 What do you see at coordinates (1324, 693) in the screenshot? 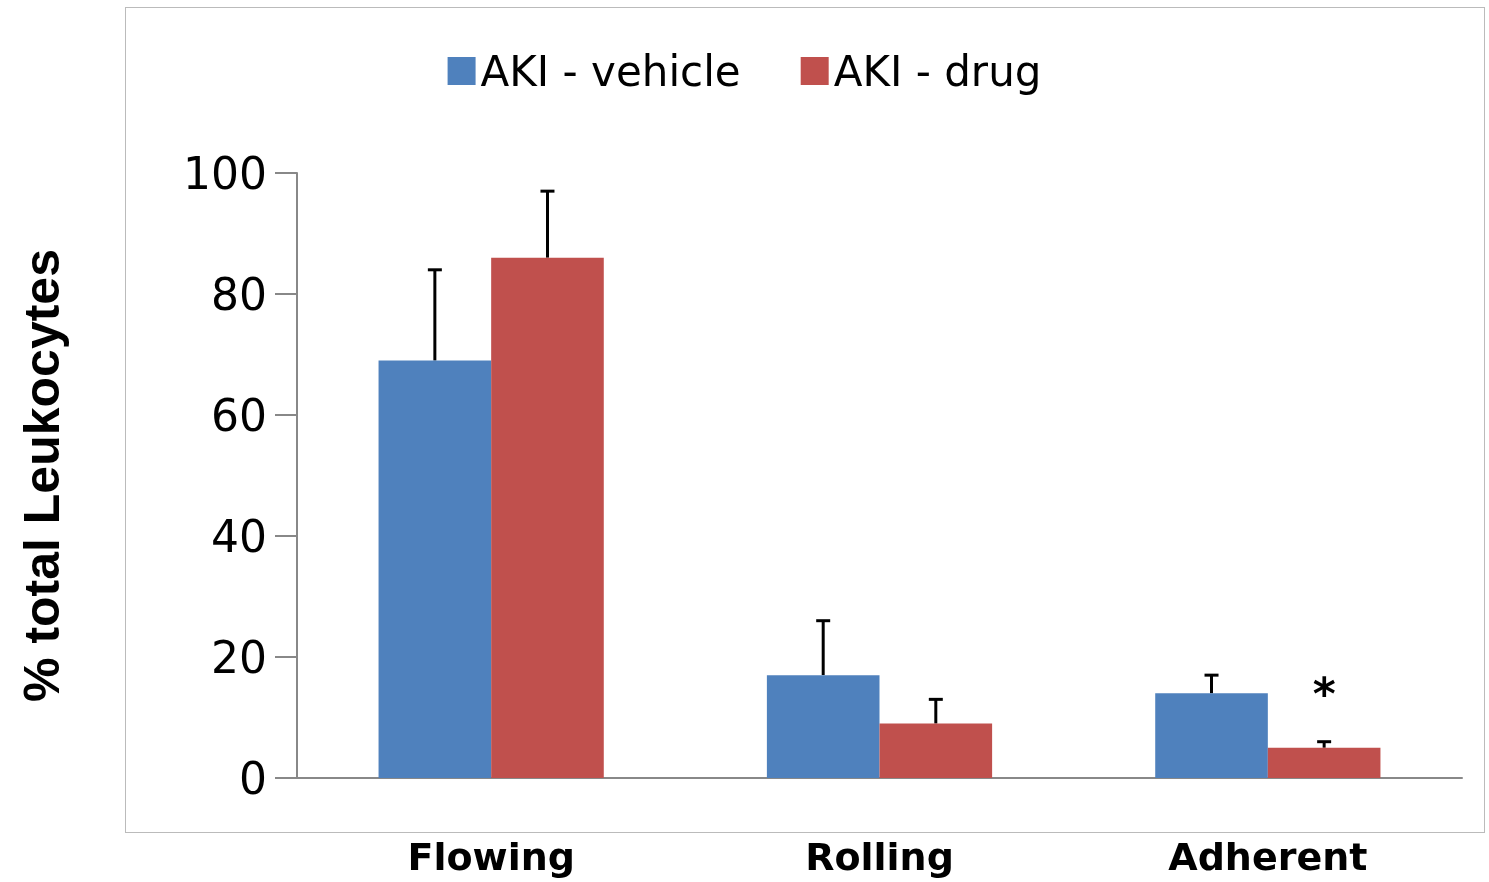
I see `annotation: *` at bounding box center [1324, 693].